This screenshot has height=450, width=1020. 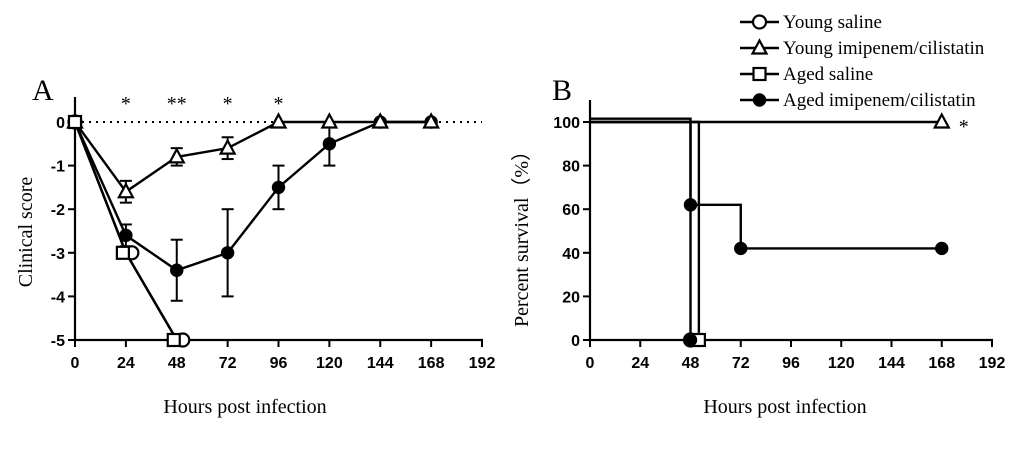 I want to click on panel-a-y-tick-label-3: -3, so click(x=58, y=254).